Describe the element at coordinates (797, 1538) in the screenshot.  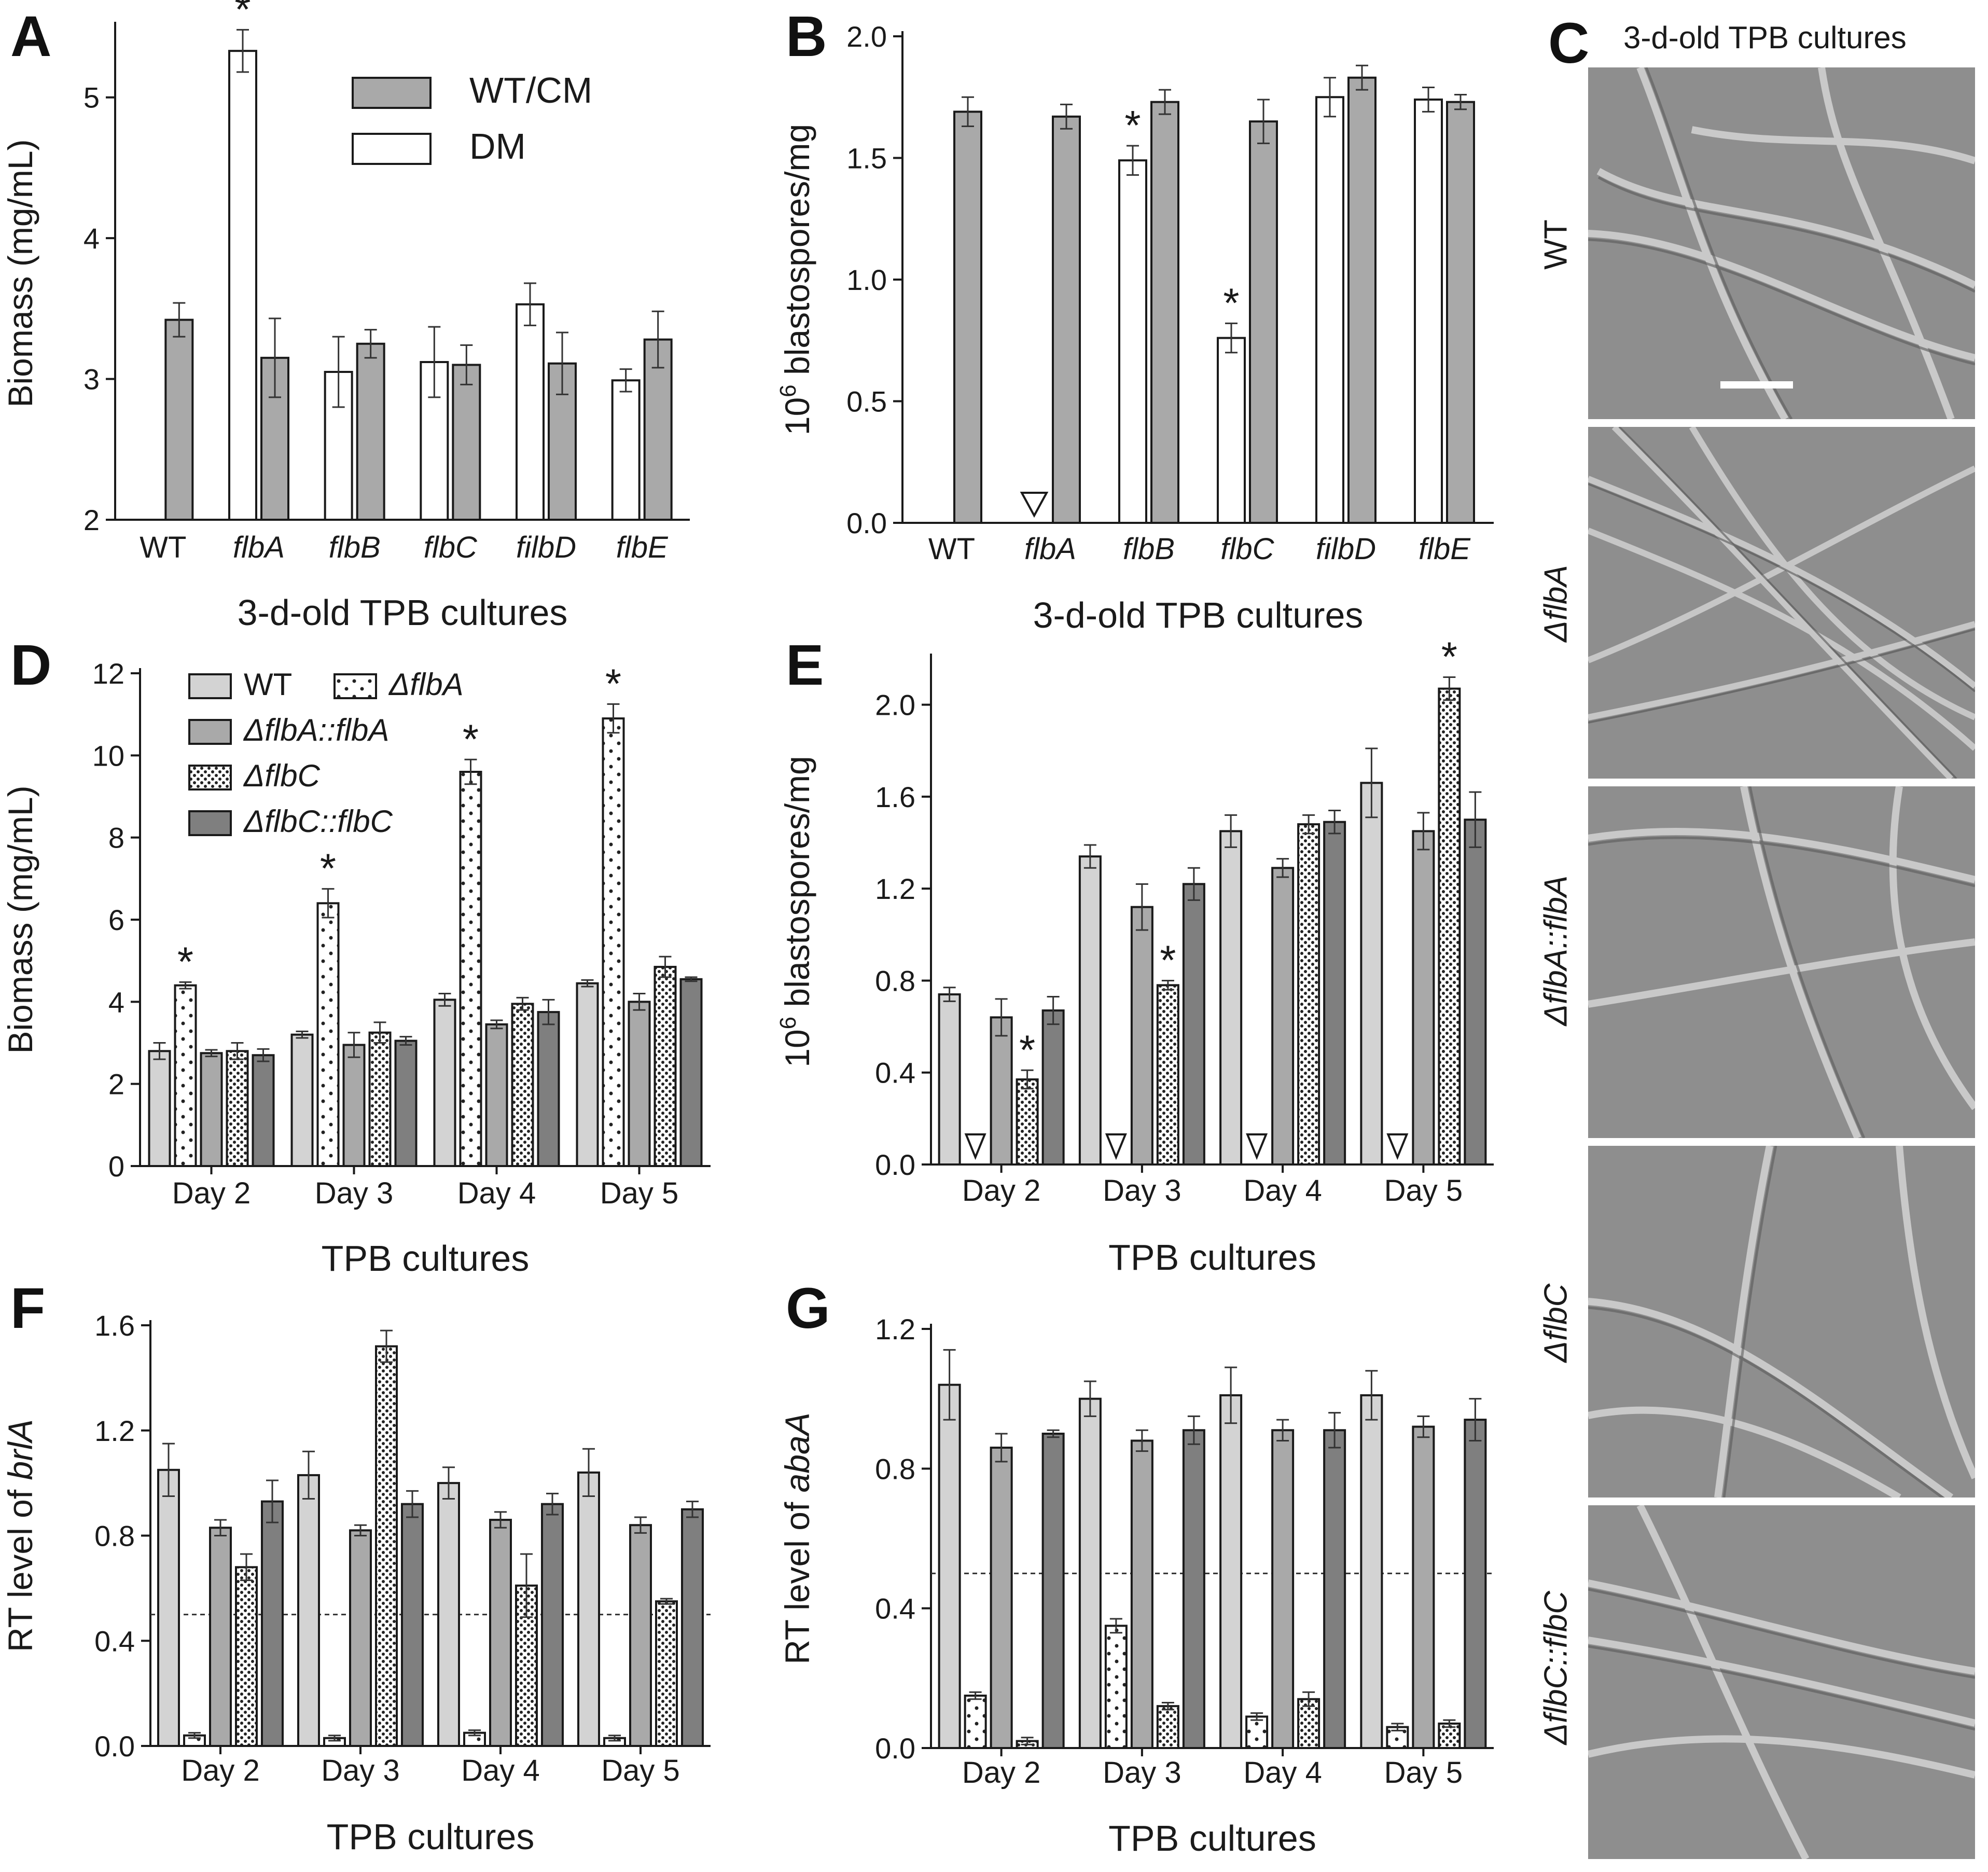
I see `y-axis-title: RT level of abaA` at that location.